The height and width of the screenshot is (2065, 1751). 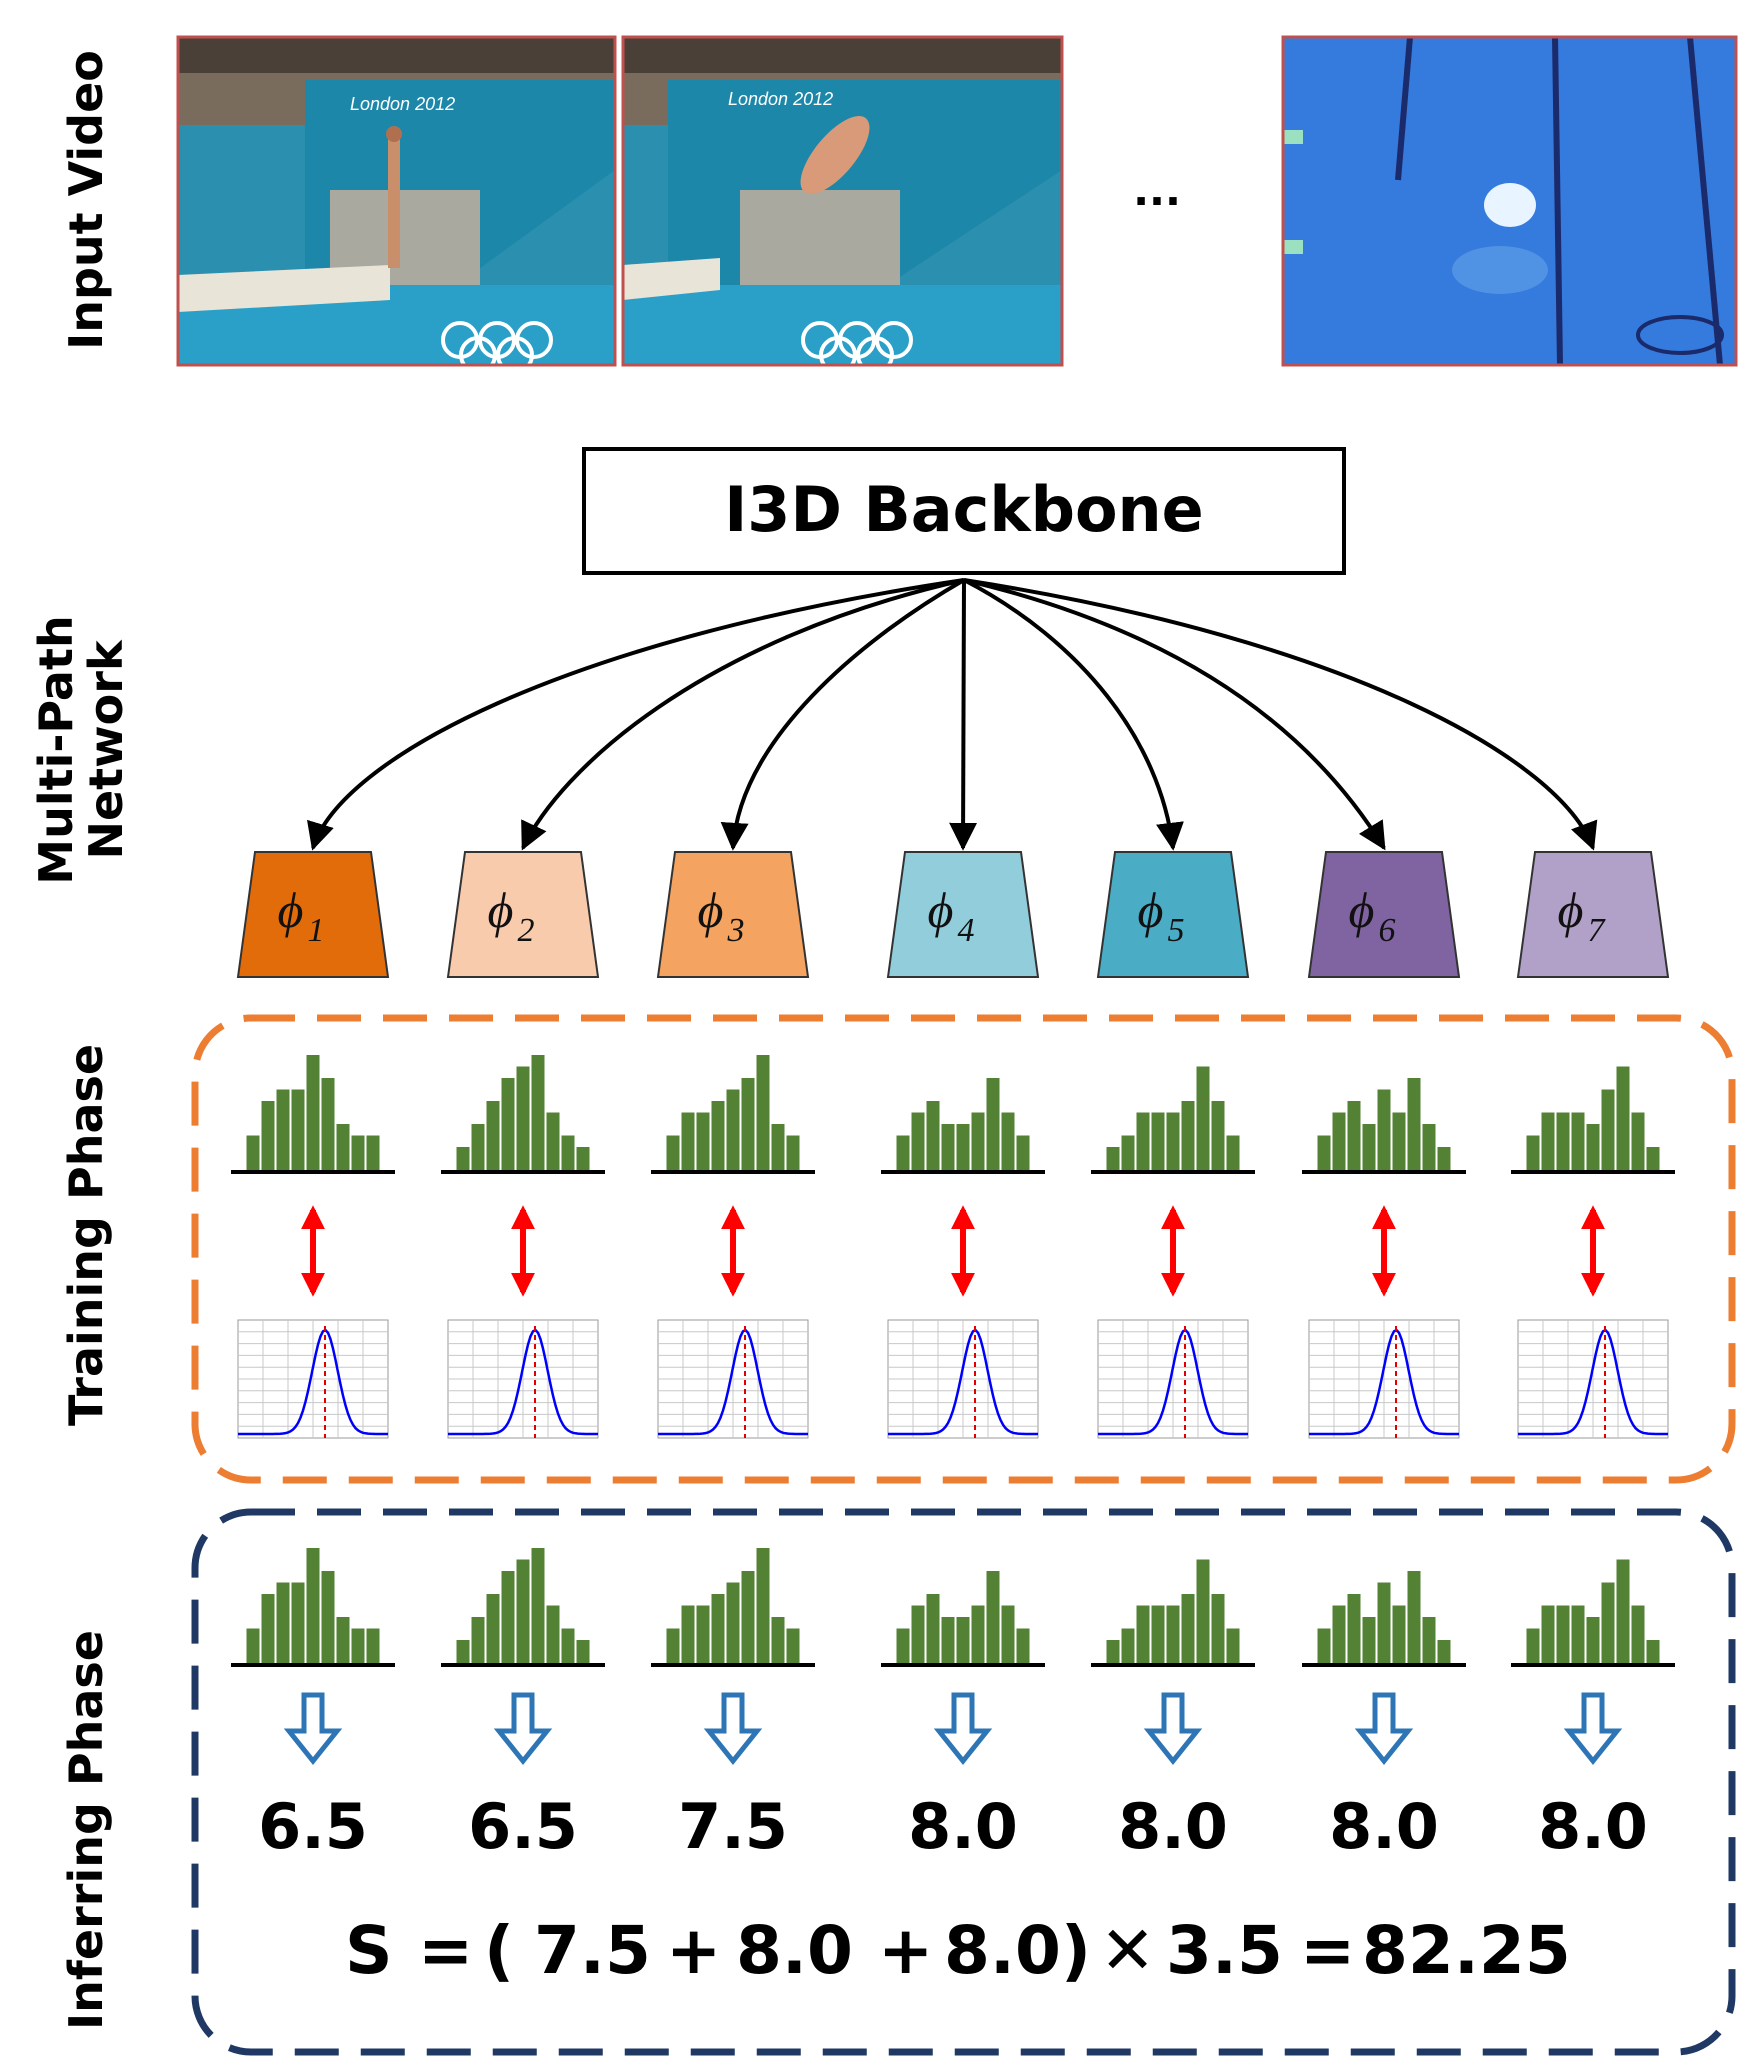 What do you see at coordinates (1384, 1826) in the screenshot?
I see `score-6: 8.0` at bounding box center [1384, 1826].